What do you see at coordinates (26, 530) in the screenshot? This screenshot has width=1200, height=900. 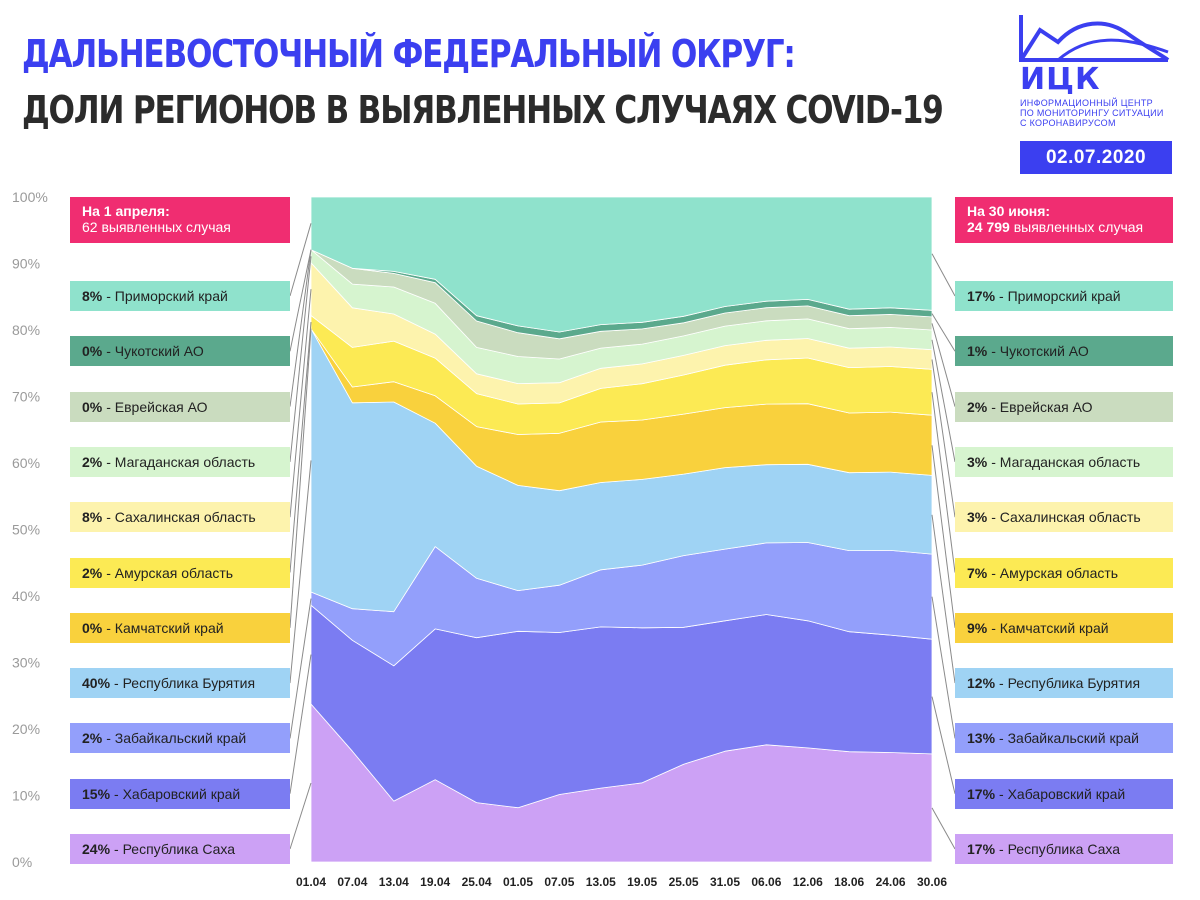 I see `y-tick-label: 50%` at bounding box center [26, 530].